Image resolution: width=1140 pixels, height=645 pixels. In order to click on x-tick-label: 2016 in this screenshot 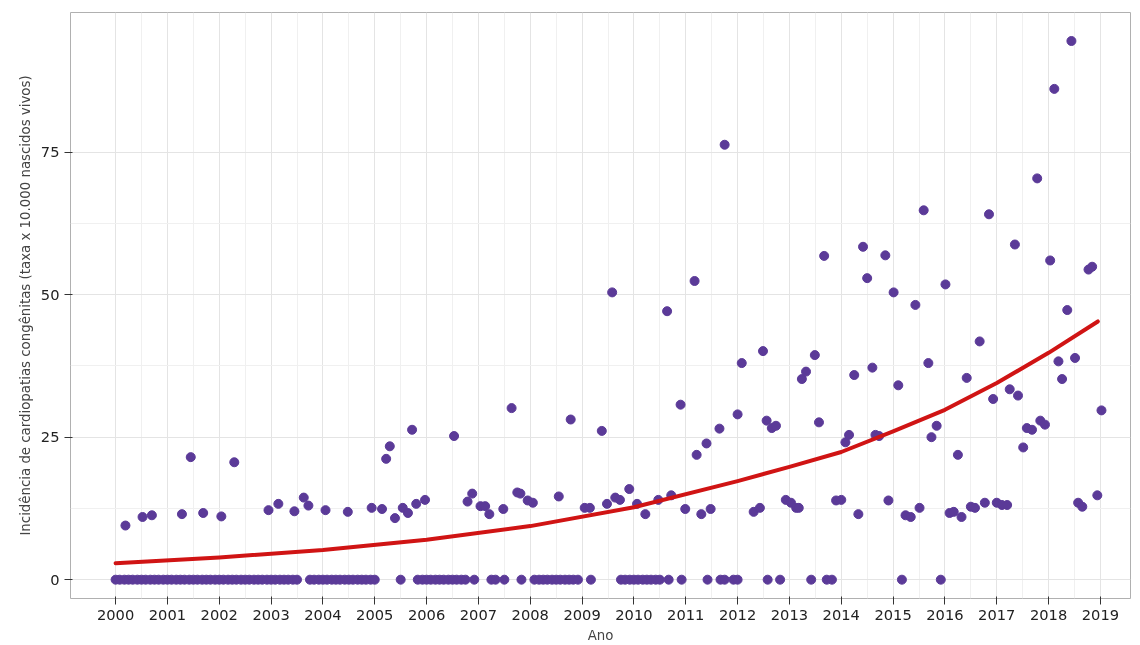, I will do `click(945, 614)`.